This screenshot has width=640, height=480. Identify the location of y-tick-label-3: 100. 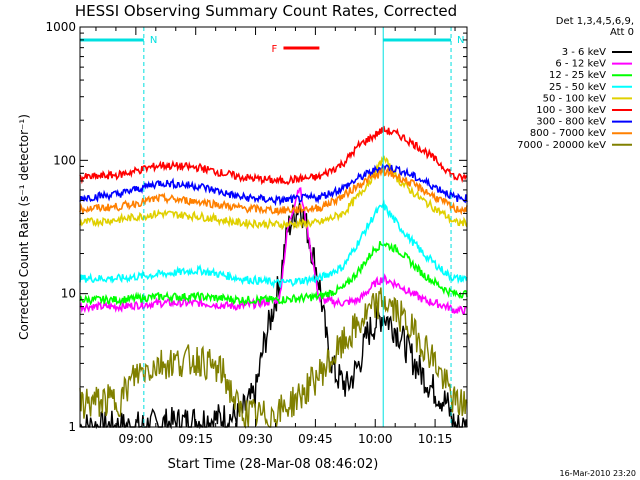
(64, 160).